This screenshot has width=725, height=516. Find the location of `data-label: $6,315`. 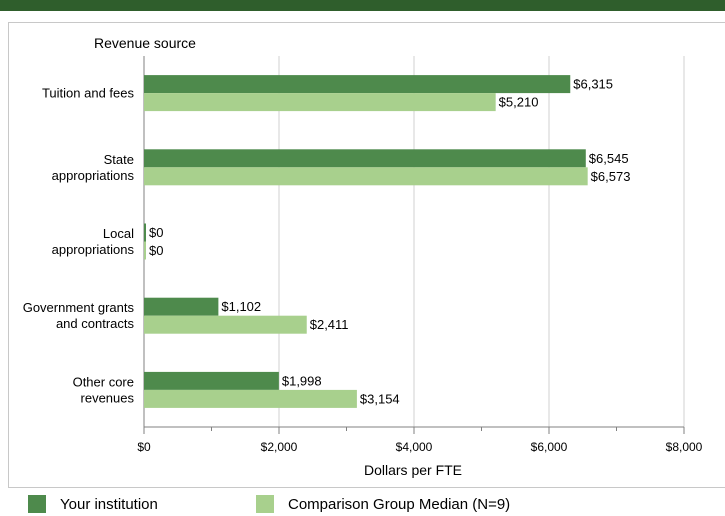

data-label: $6,315 is located at coordinates (593, 84).